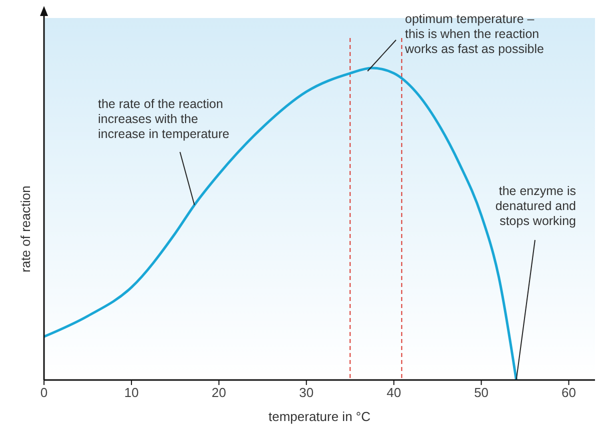 The image size is (603, 429). Describe the element at coordinates (44, 392) in the screenshot. I see `x-tick-label: 0` at that location.